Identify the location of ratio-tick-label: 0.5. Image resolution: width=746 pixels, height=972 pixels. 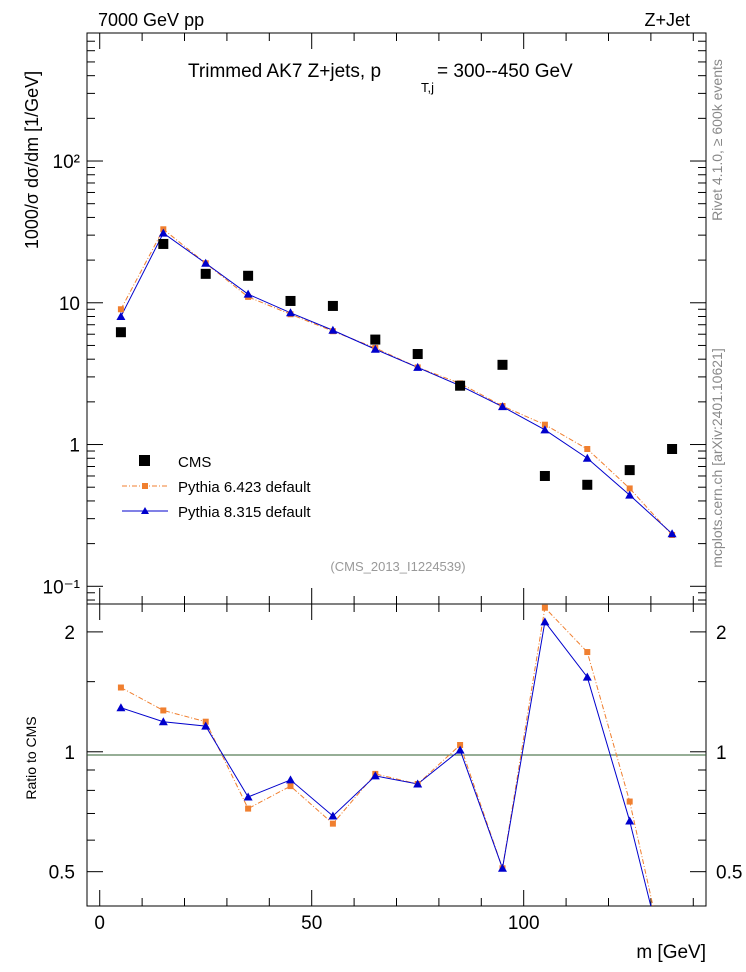
(62, 873).